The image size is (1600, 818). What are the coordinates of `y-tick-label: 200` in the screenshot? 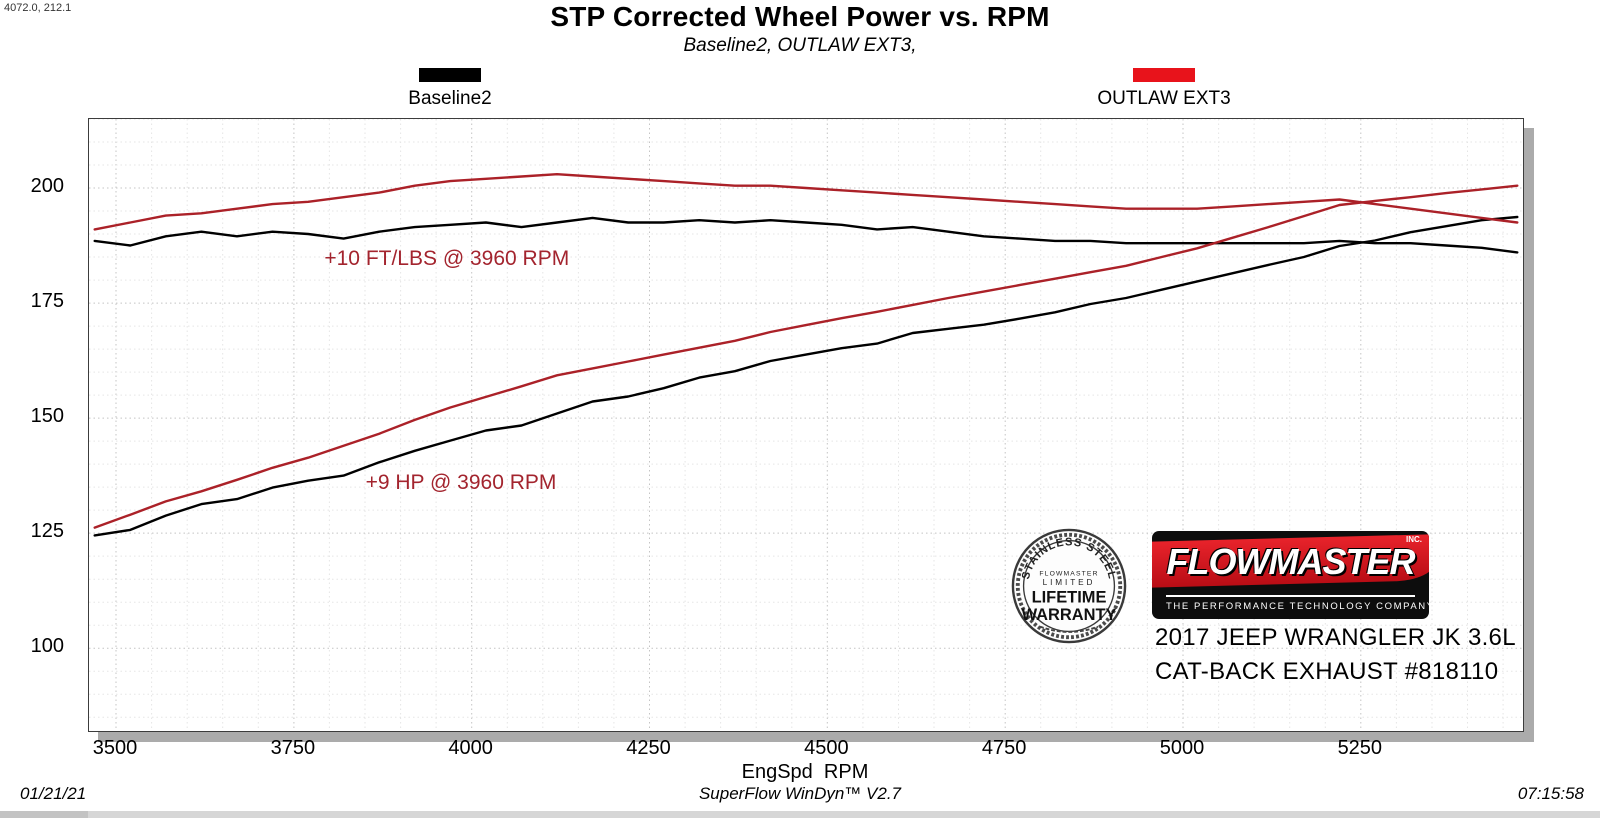 It's located at (47, 186).